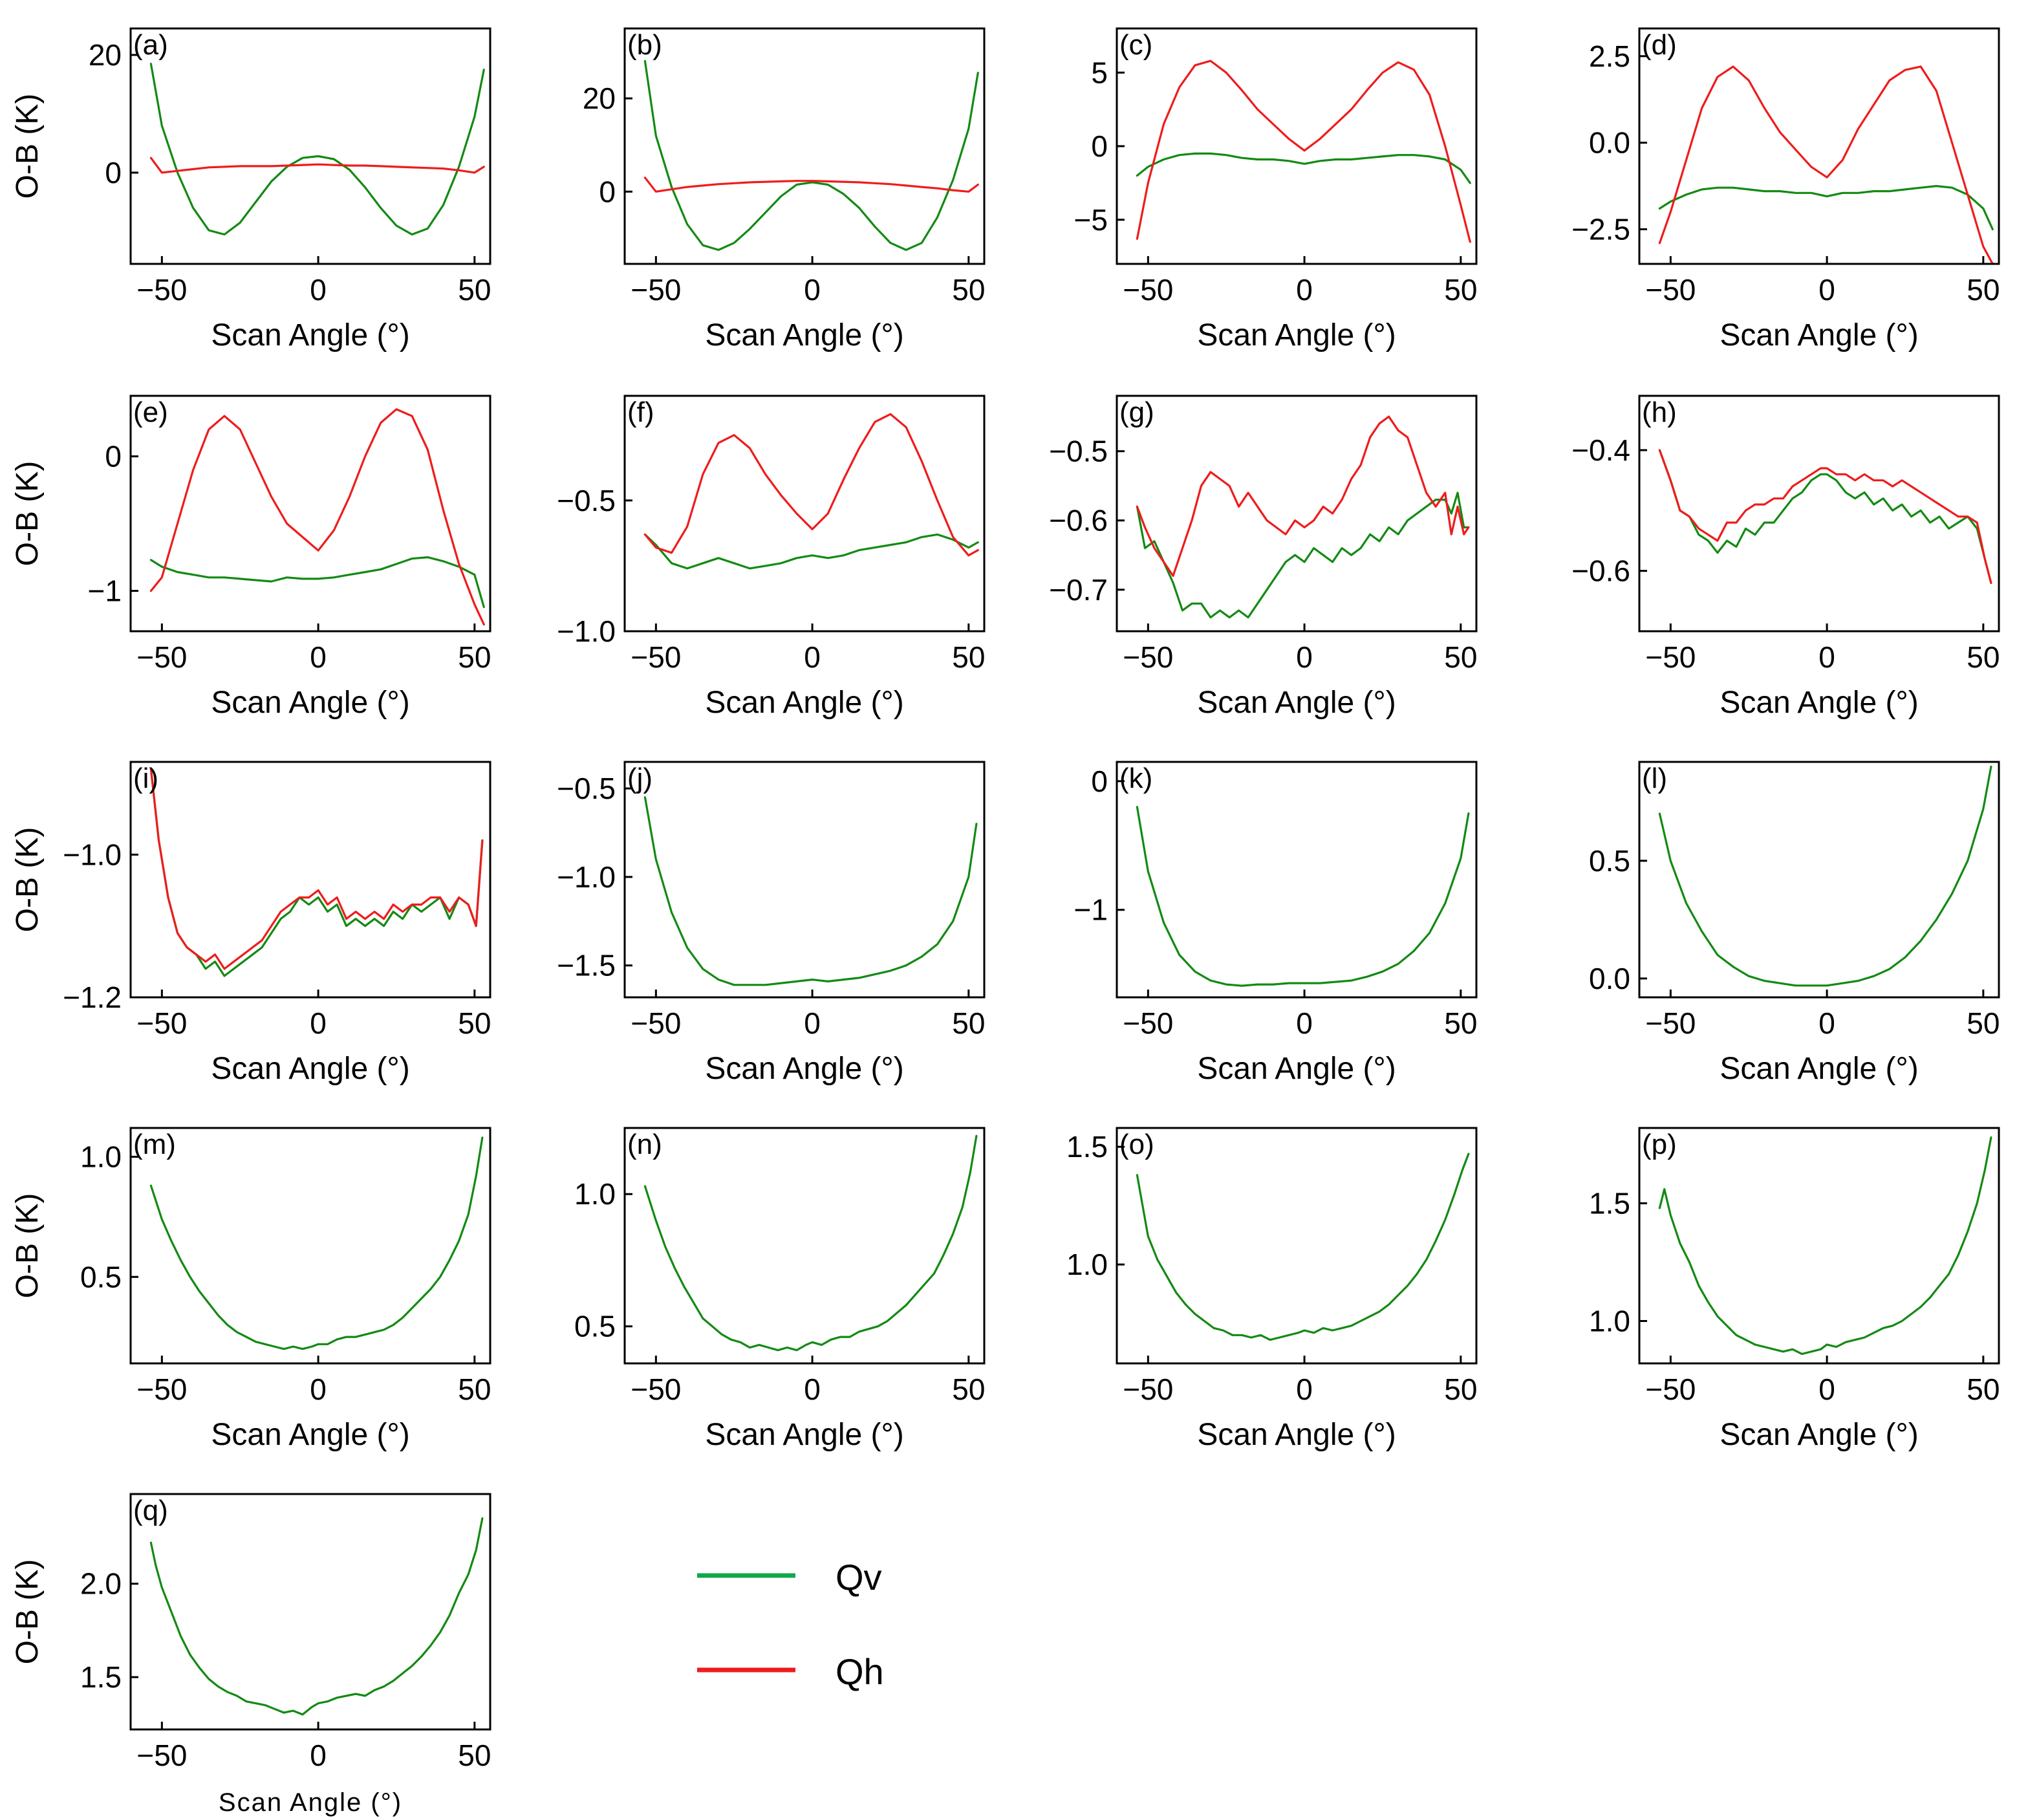  Describe the element at coordinates (811, 551) in the screenshot. I see `series-line-qv-f` at that location.